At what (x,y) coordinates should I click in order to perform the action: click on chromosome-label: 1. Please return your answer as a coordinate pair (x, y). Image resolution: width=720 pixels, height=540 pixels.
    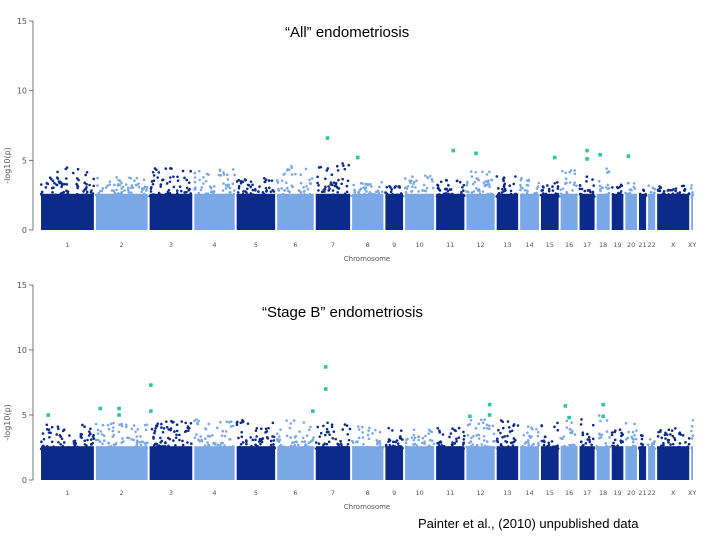
    Looking at the image, I should click on (67, 493).